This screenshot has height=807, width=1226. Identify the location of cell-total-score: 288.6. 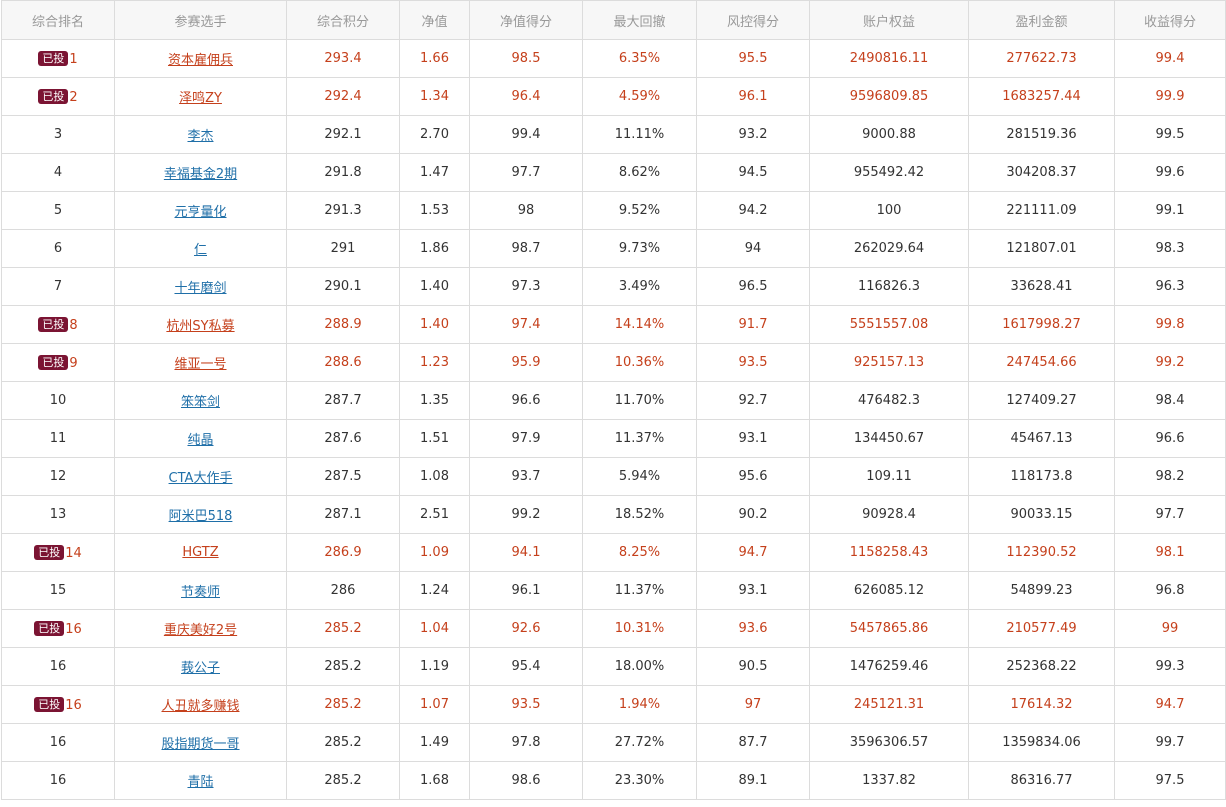
(343, 362).